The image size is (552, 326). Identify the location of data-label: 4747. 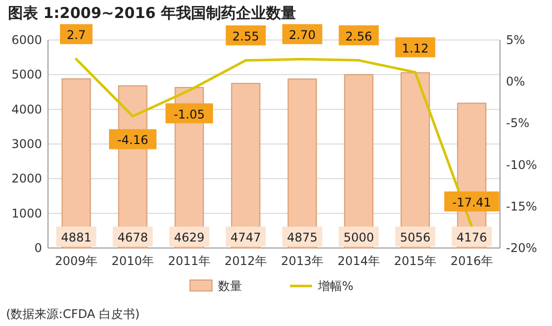
(246, 237).